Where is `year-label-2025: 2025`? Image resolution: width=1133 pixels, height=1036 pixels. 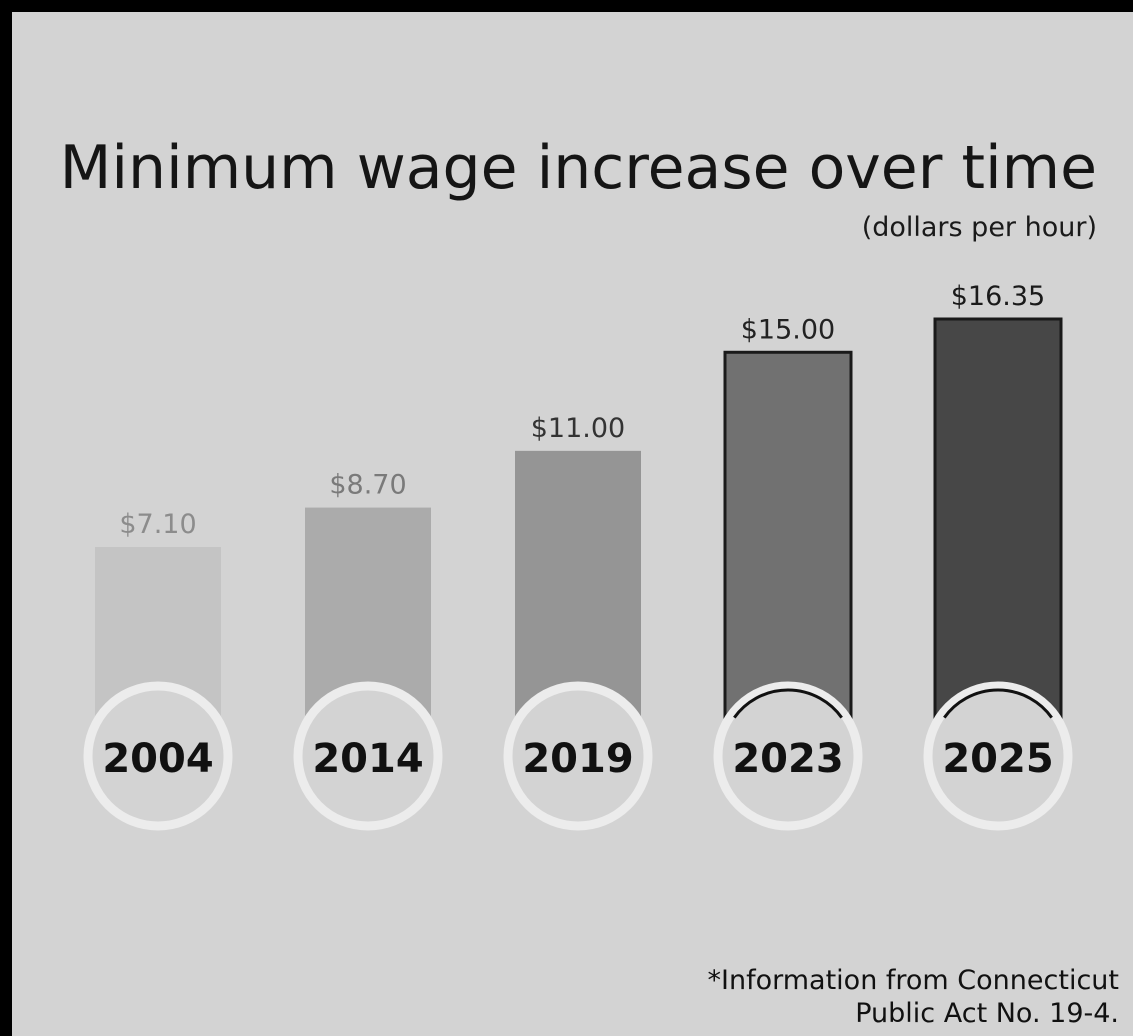 year-label-2025: 2025 is located at coordinates (997, 759).